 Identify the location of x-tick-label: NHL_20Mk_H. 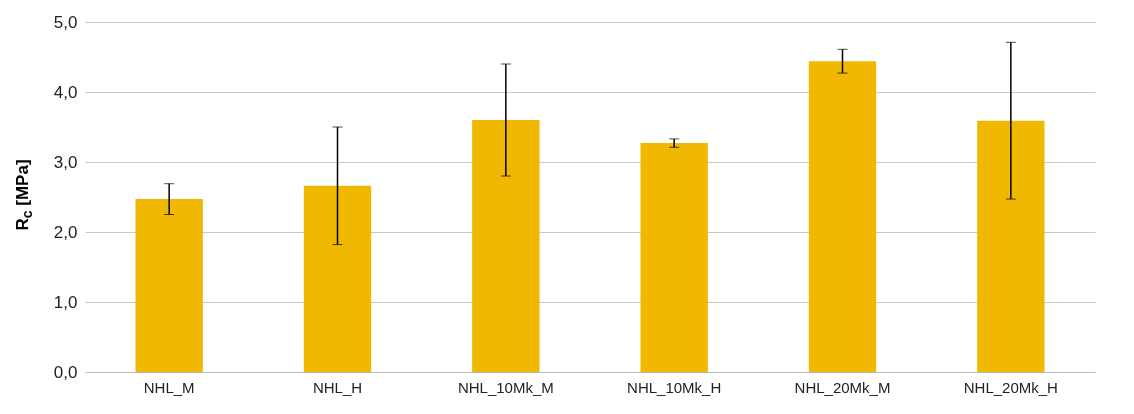
(1010, 387).